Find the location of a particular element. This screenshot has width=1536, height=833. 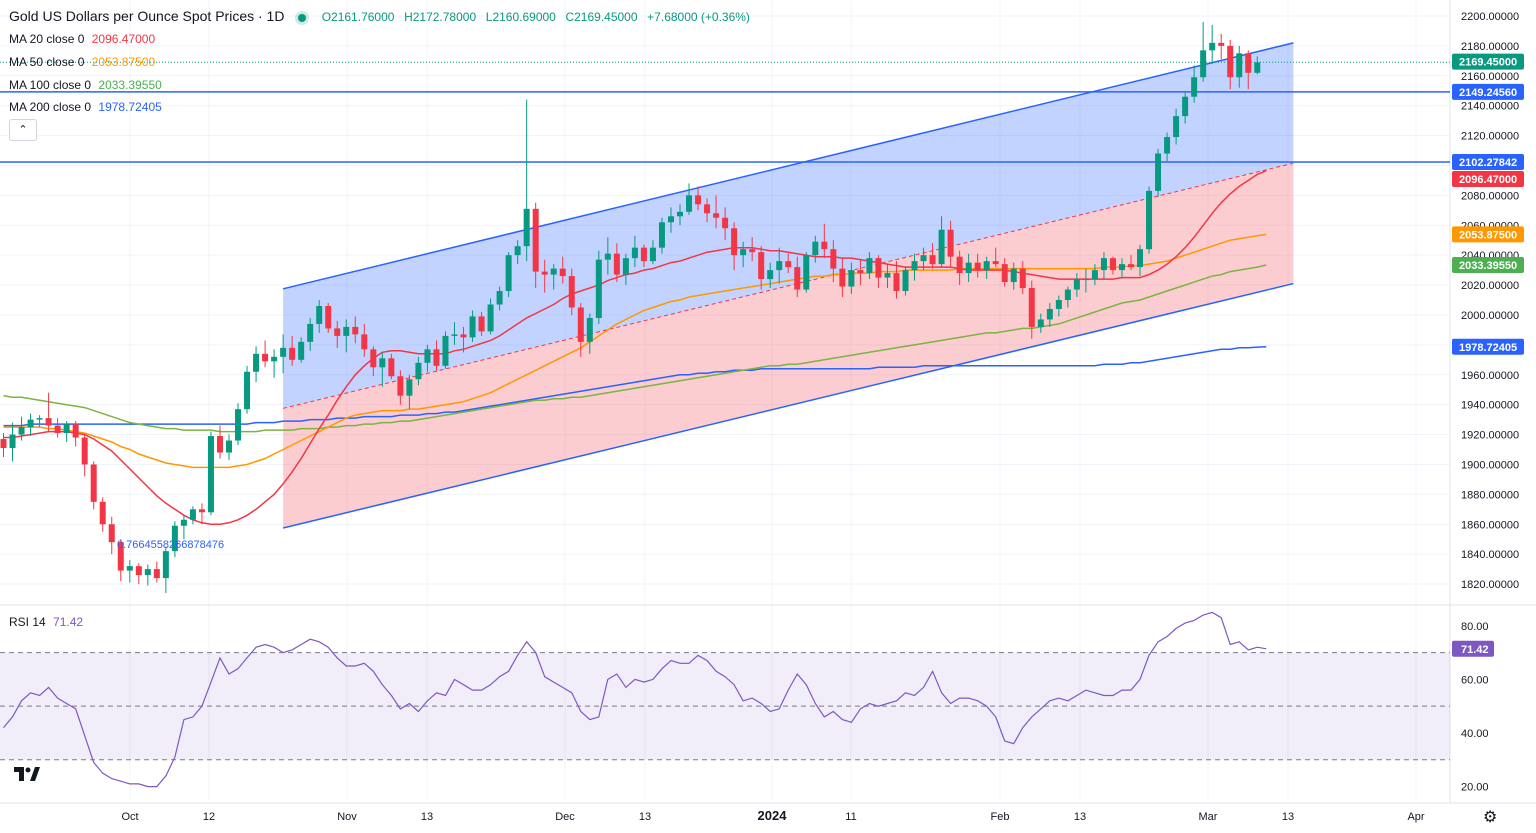

time-tick-label: Feb is located at coordinates (1000, 817).